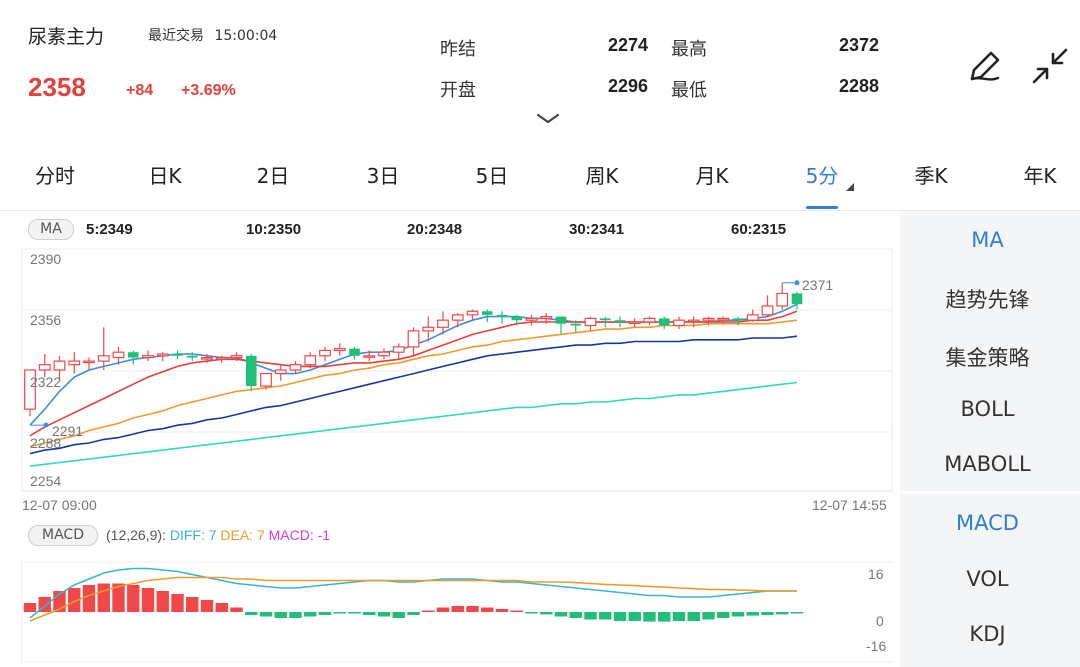  What do you see at coordinates (46, 320) in the screenshot?
I see `price-axis-2356: 2356` at bounding box center [46, 320].